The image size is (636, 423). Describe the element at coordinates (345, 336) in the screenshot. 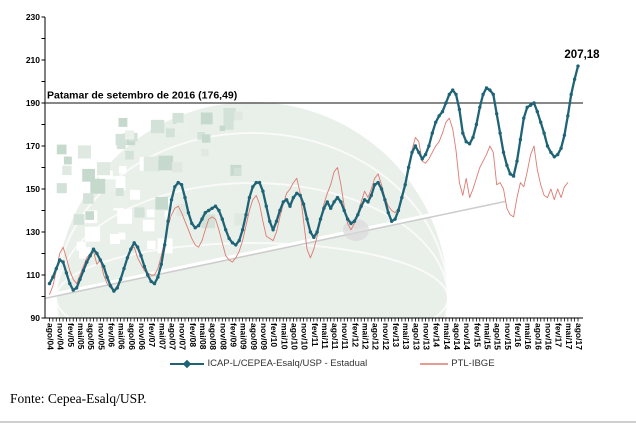

I see `svg-text: nov/11` at that location.